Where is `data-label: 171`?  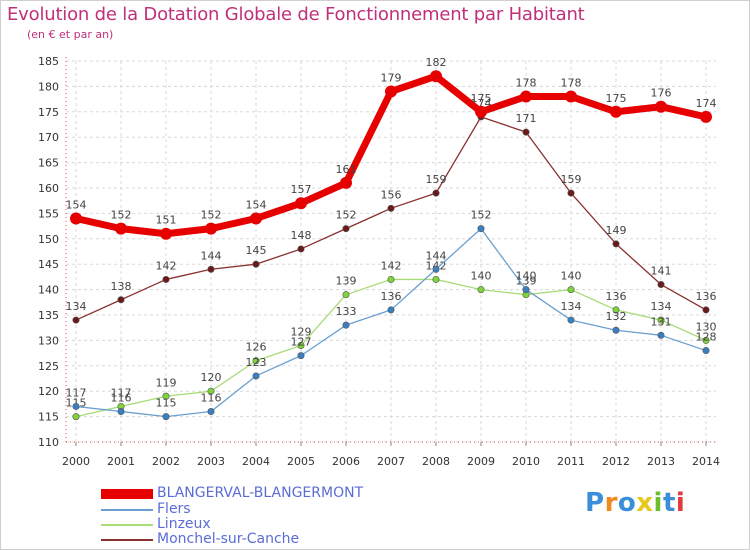 data-label: 171 is located at coordinates (526, 118).